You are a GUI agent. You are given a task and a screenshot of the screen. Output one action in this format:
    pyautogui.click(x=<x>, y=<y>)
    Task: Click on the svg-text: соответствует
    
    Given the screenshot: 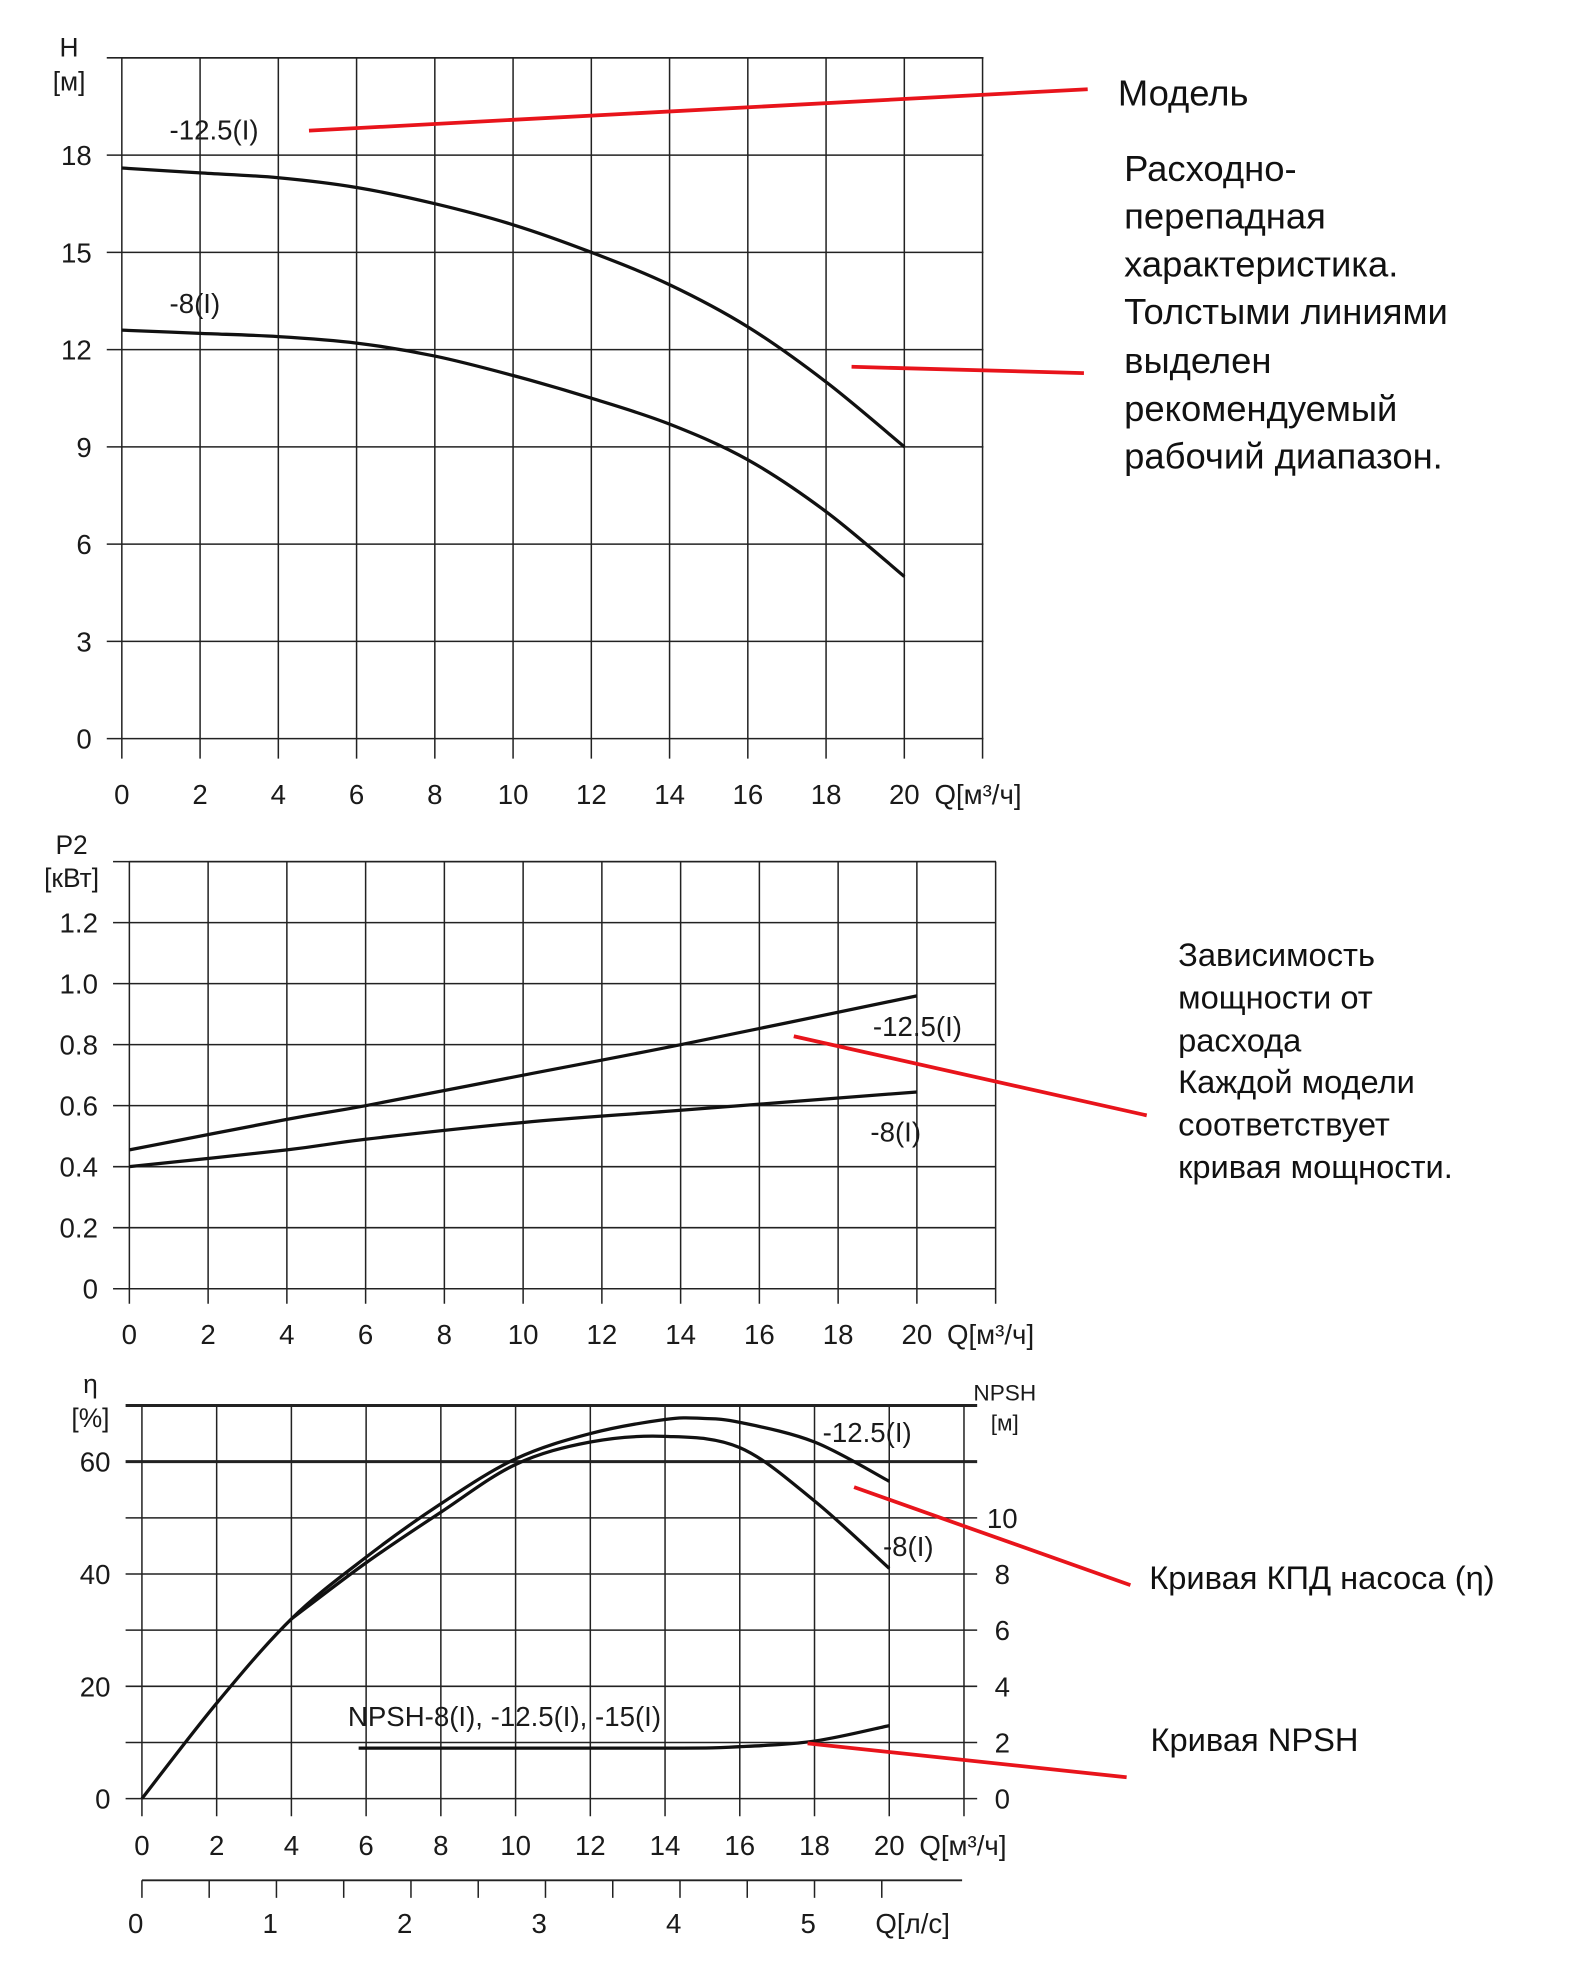 What is the action you would take?
    pyautogui.click(x=1284, y=1123)
    